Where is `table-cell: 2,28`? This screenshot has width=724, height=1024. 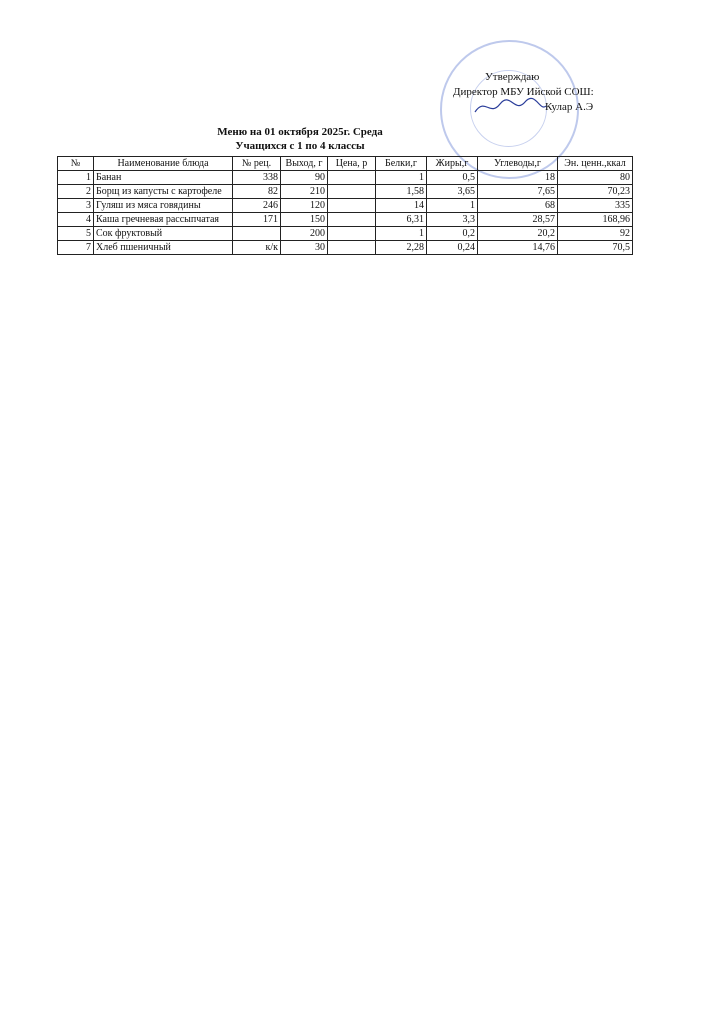
table-cell: 2,28 is located at coordinates (401, 247).